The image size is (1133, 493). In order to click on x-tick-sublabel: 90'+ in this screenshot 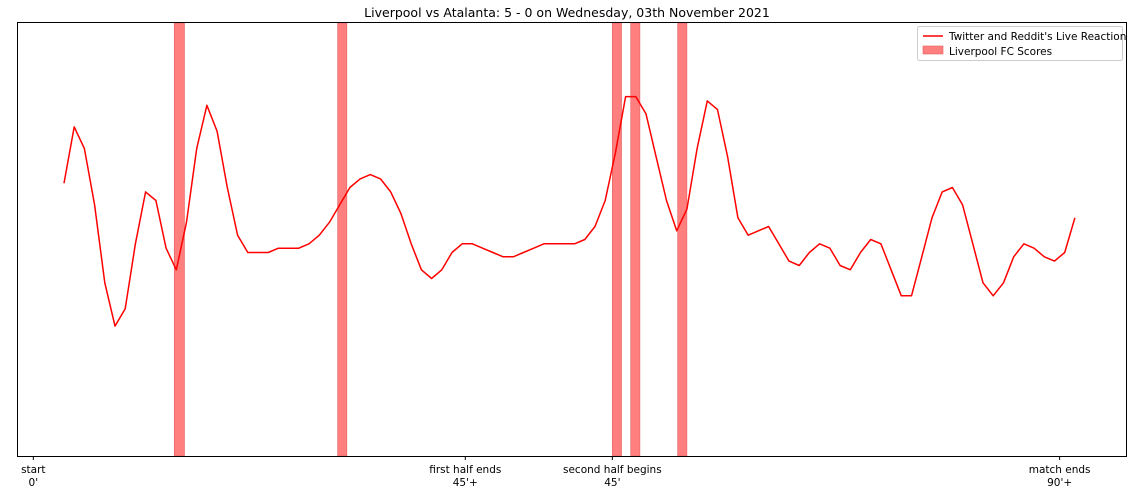, I will do `click(1059, 483)`.